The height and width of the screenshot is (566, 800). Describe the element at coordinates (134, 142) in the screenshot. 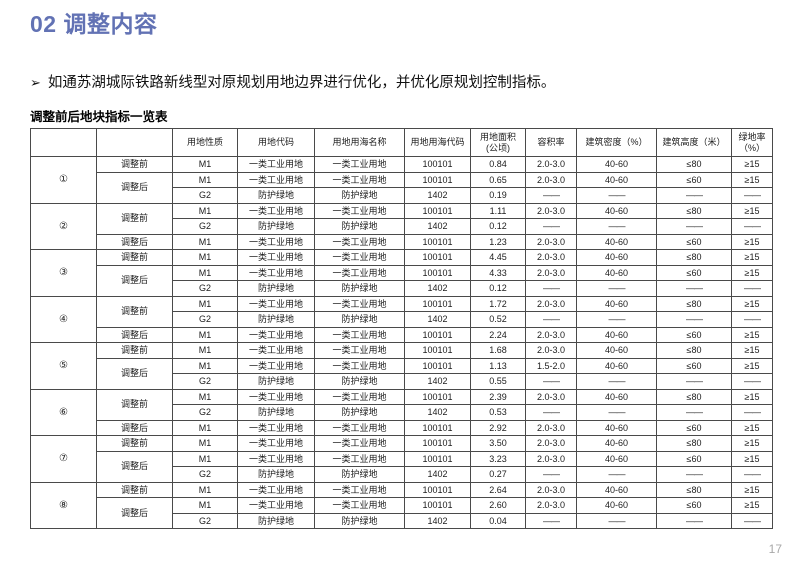

I see `header-cell` at that location.